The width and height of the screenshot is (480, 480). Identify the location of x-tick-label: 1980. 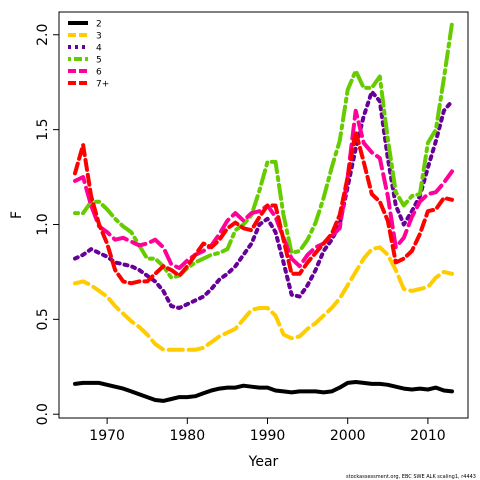
(187, 436).